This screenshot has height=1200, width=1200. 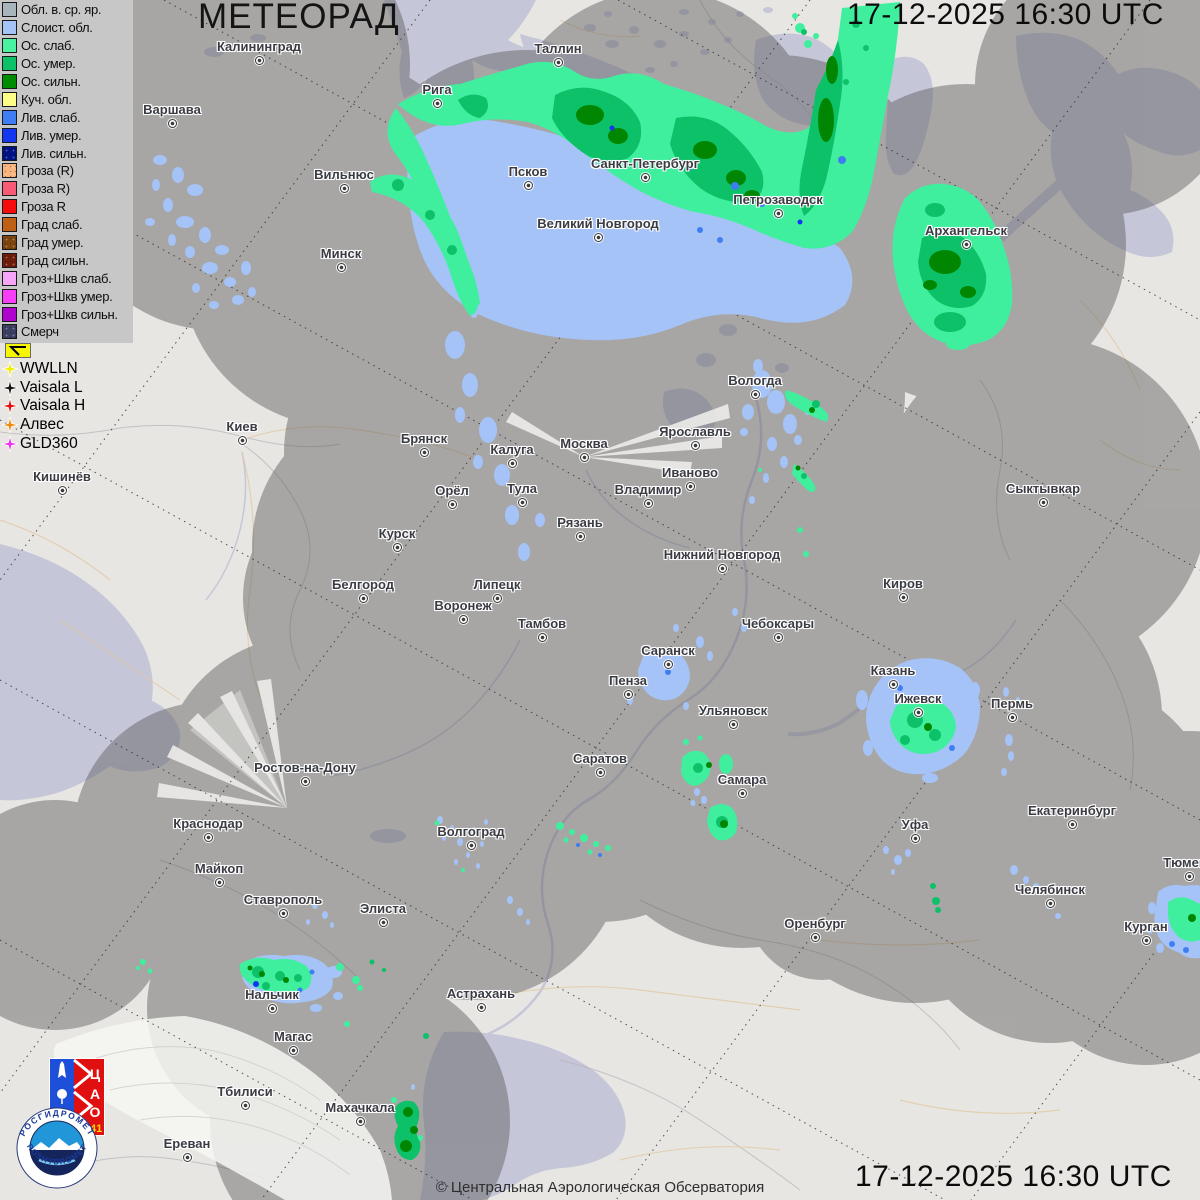 I want to click on lightning-network-label: GLD360, so click(x=49, y=443).